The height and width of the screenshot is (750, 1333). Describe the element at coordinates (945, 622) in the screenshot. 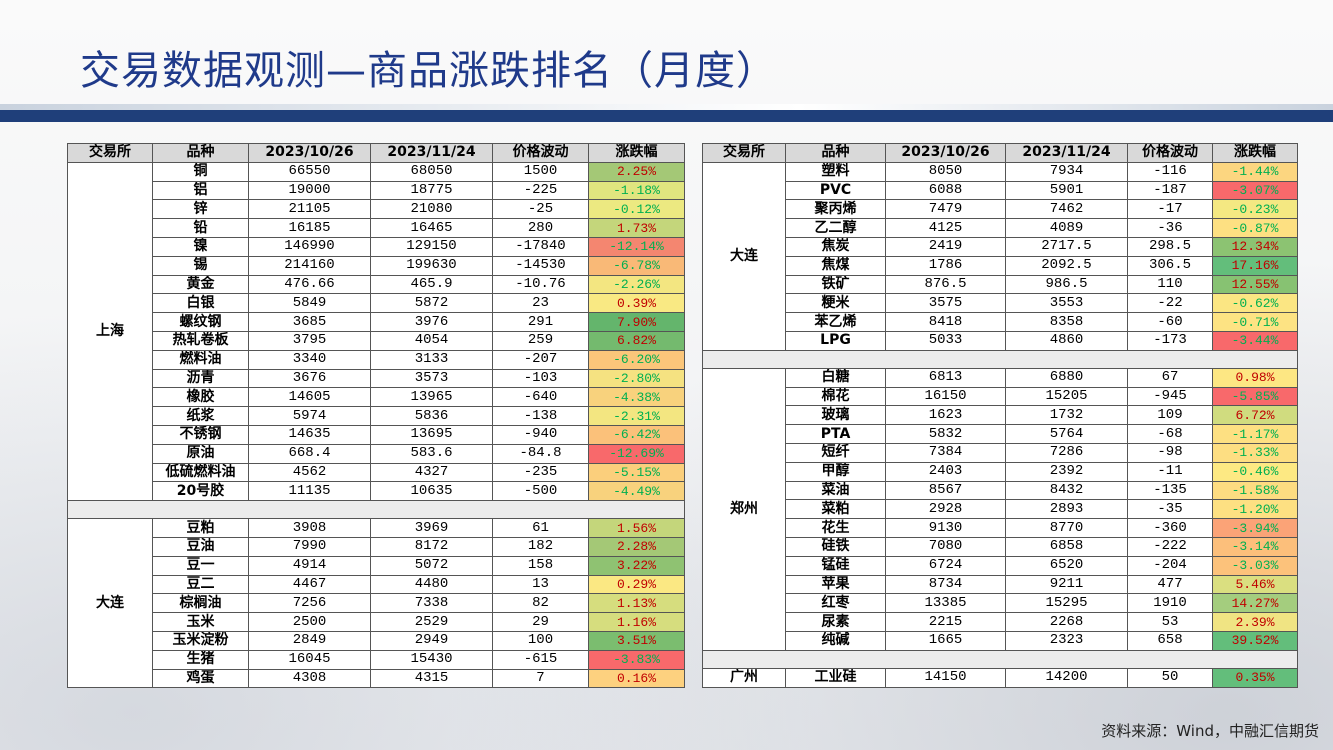

I see `price-start-cell: 2215` at that location.